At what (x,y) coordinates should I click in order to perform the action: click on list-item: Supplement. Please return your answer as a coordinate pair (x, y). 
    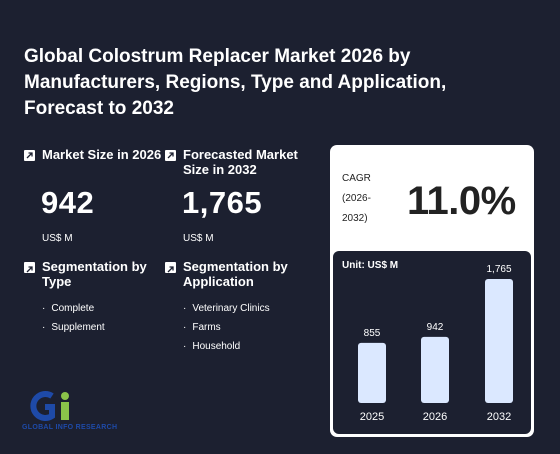
    Looking at the image, I should click on (73, 327).